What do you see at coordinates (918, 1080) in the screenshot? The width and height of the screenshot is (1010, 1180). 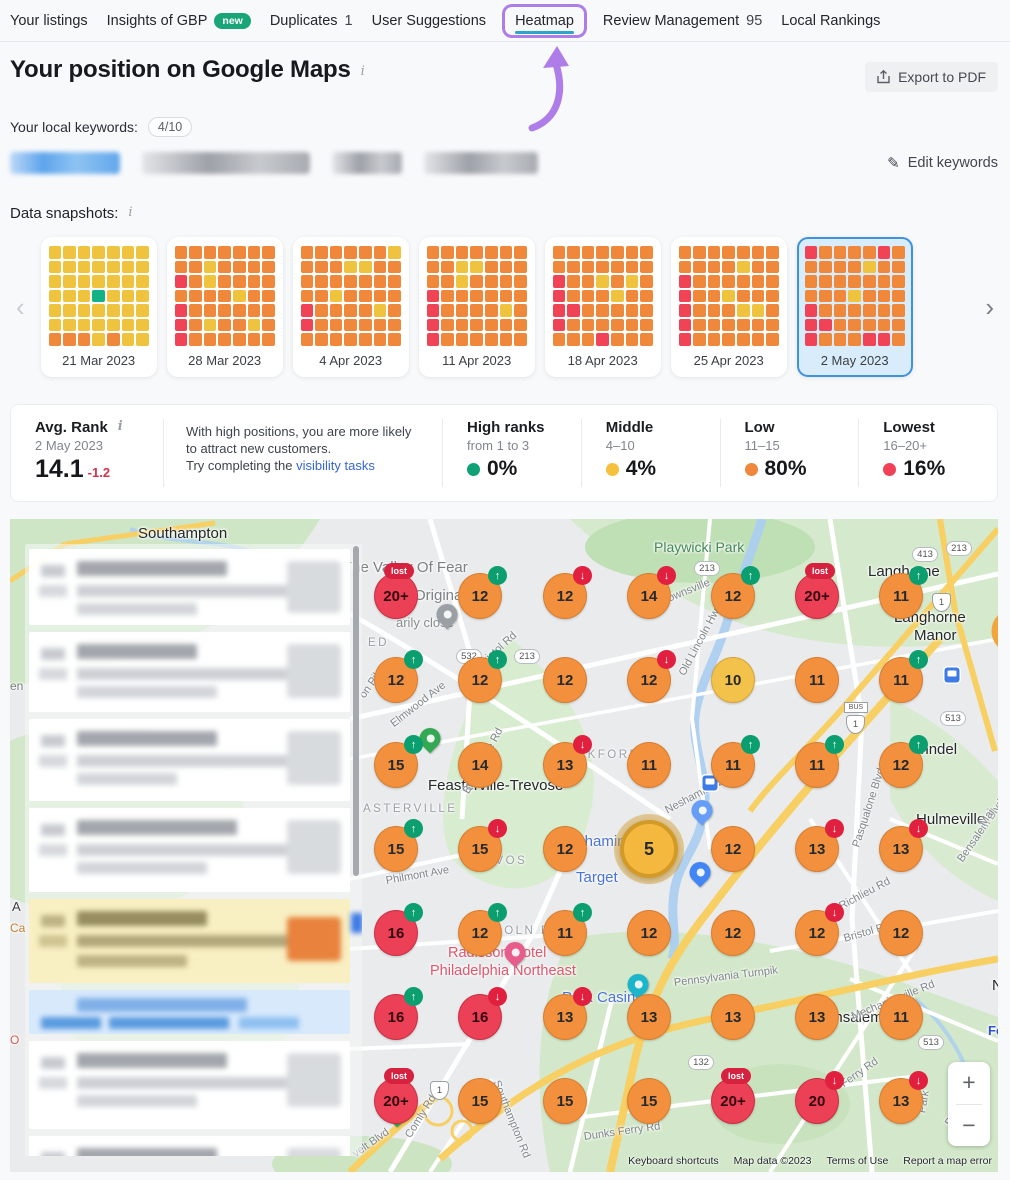 I see `down-badge-icon: ↓` at bounding box center [918, 1080].